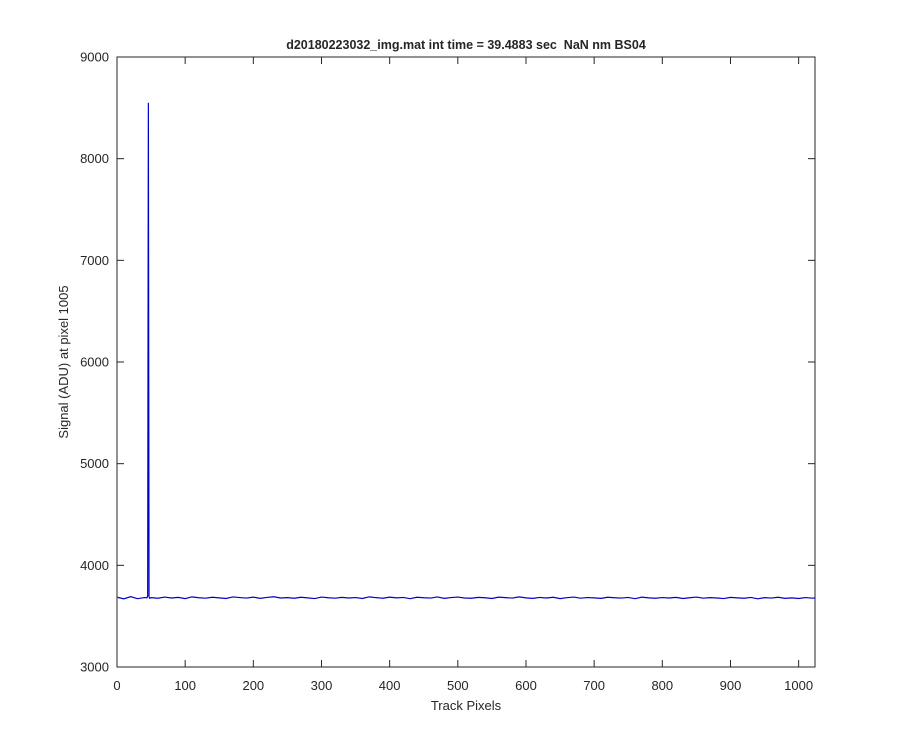  I want to click on x-tick-label: 1000, so click(798, 685).